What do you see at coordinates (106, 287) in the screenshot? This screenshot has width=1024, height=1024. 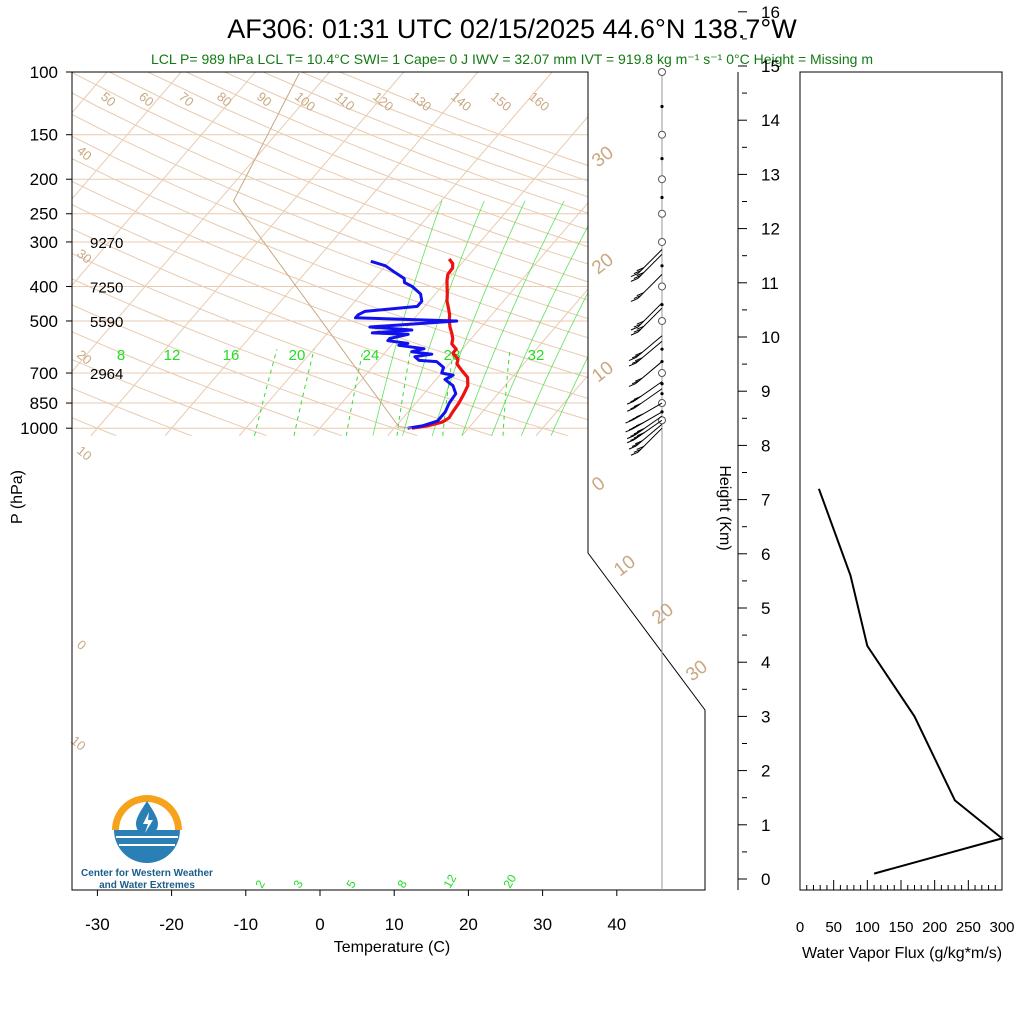 I see `height-label: 7250` at bounding box center [106, 287].